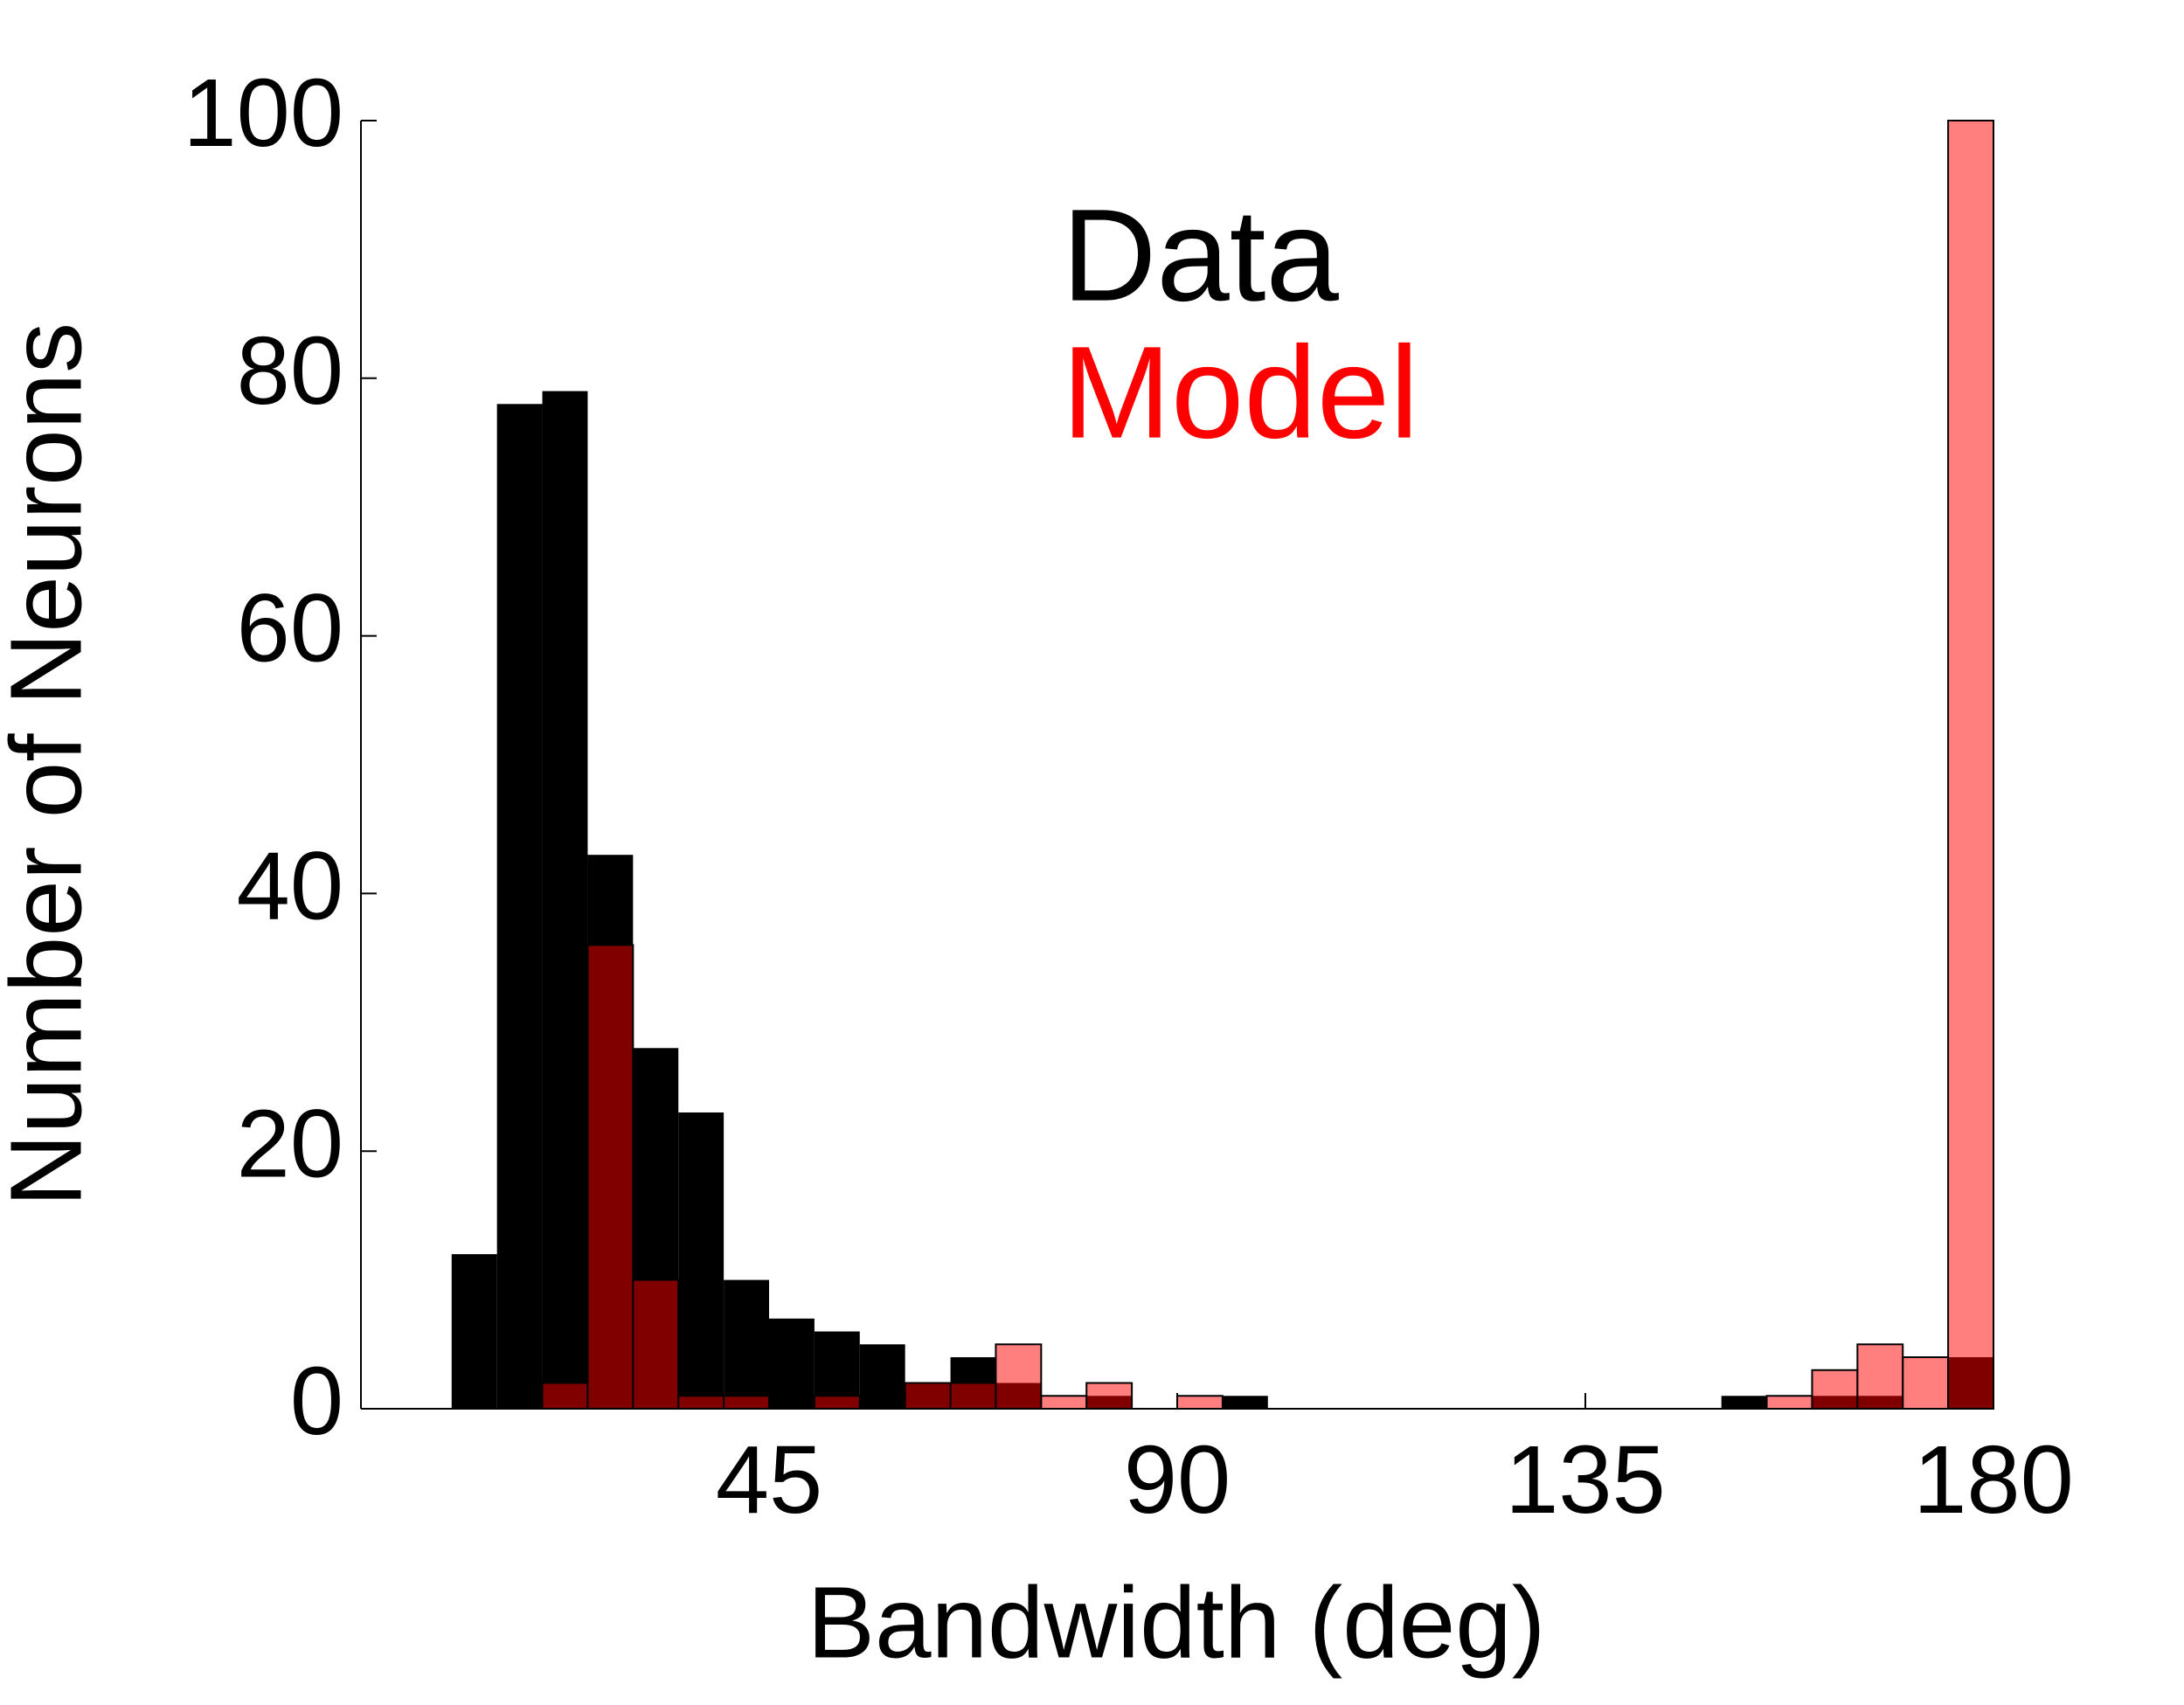  I want to click on x-tick-label: 90, so click(1177, 1480).